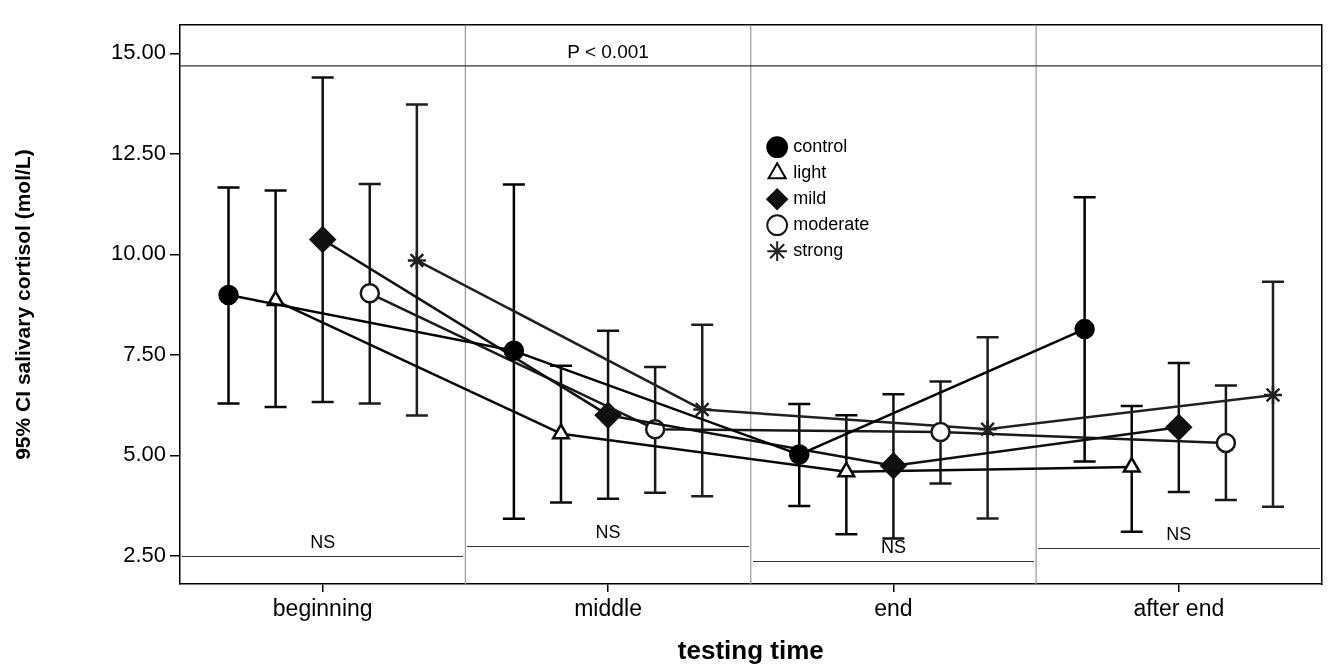 The width and height of the screenshot is (1336, 671). I want to click on legend-label: light, so click(810, 172).